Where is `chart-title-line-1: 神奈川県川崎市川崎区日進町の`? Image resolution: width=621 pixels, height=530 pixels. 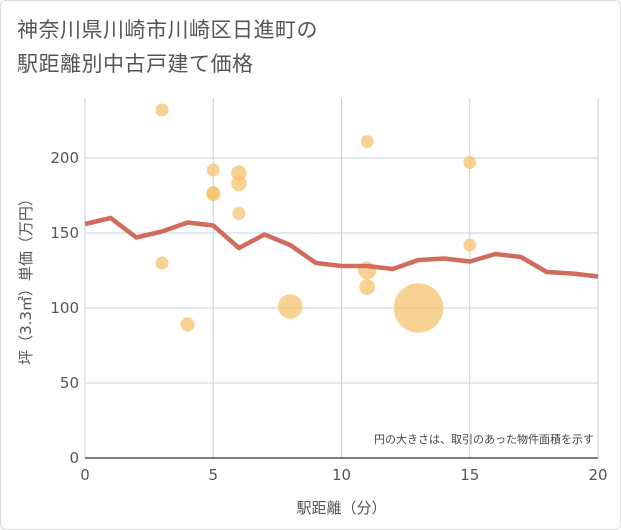
chart-title-line-1: 神奈川県川崎市川崎区日進町の is located at coordinates (167, 30).